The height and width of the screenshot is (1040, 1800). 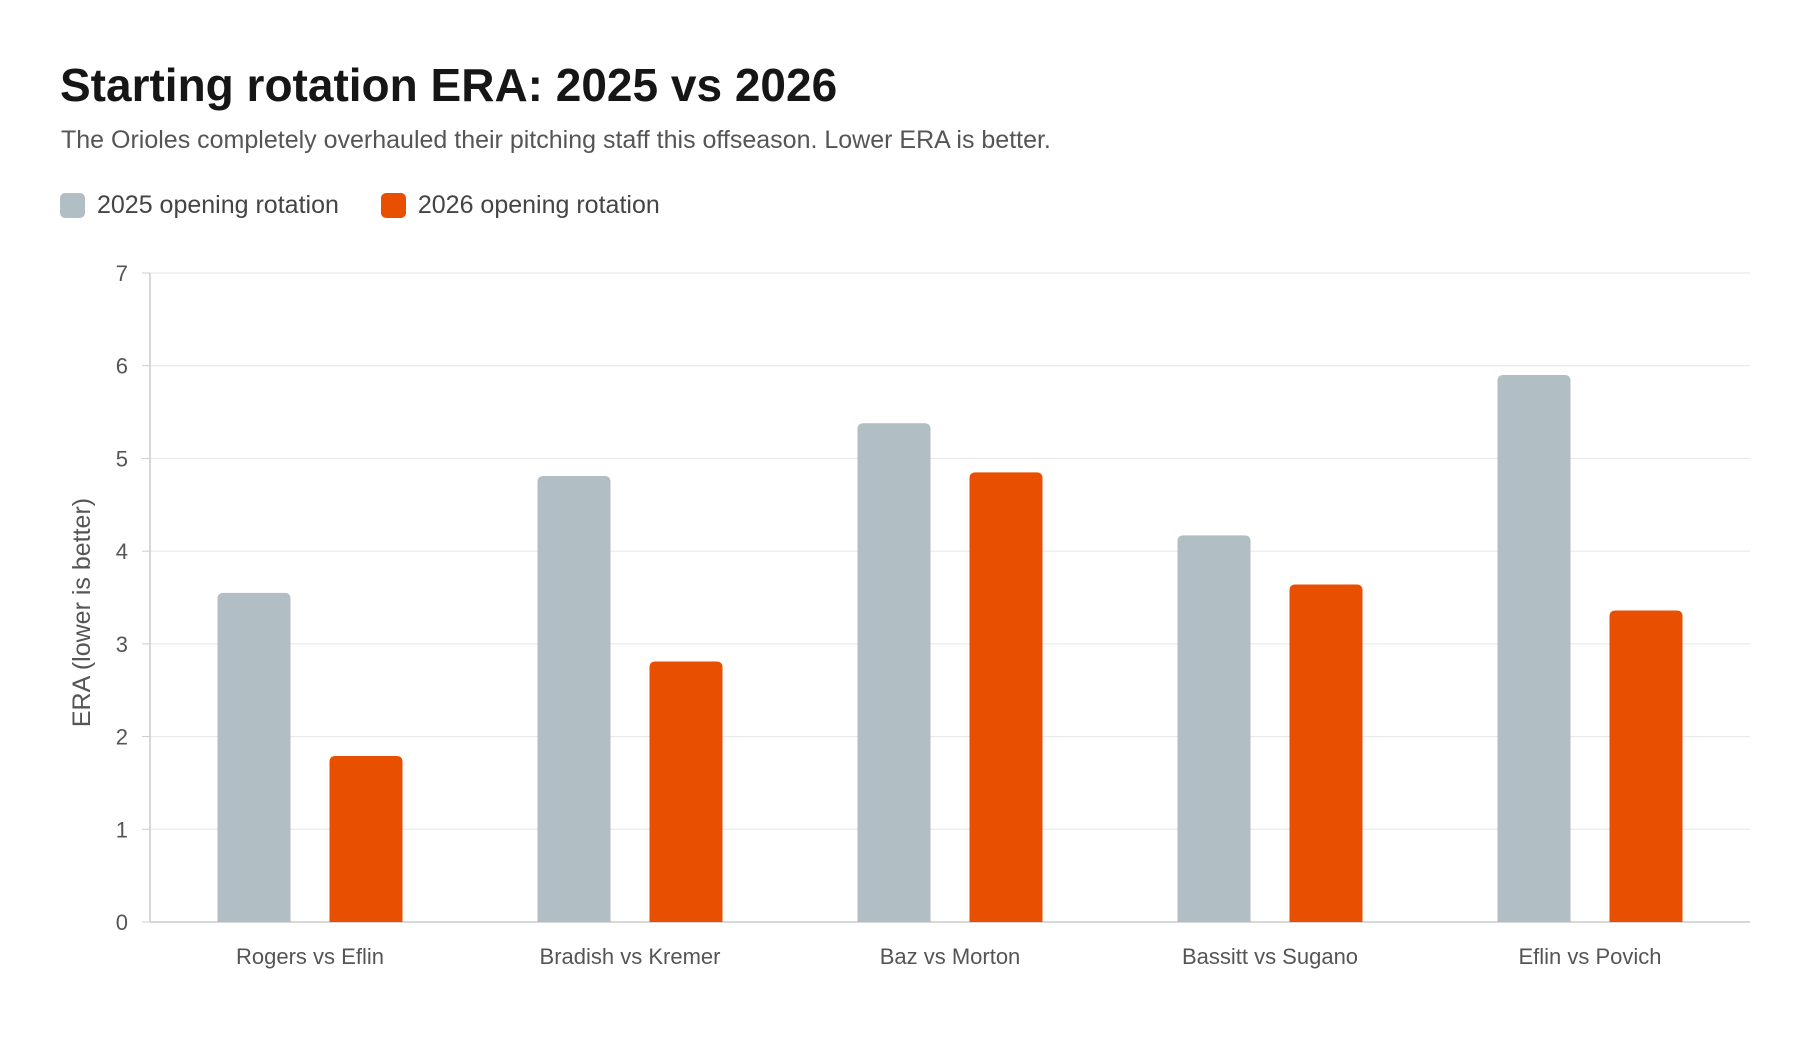 What do you see at coordinates (122, 737) in the screenshot?
I see `y-tick-label-2: 2` at bounding box center [122, 737].